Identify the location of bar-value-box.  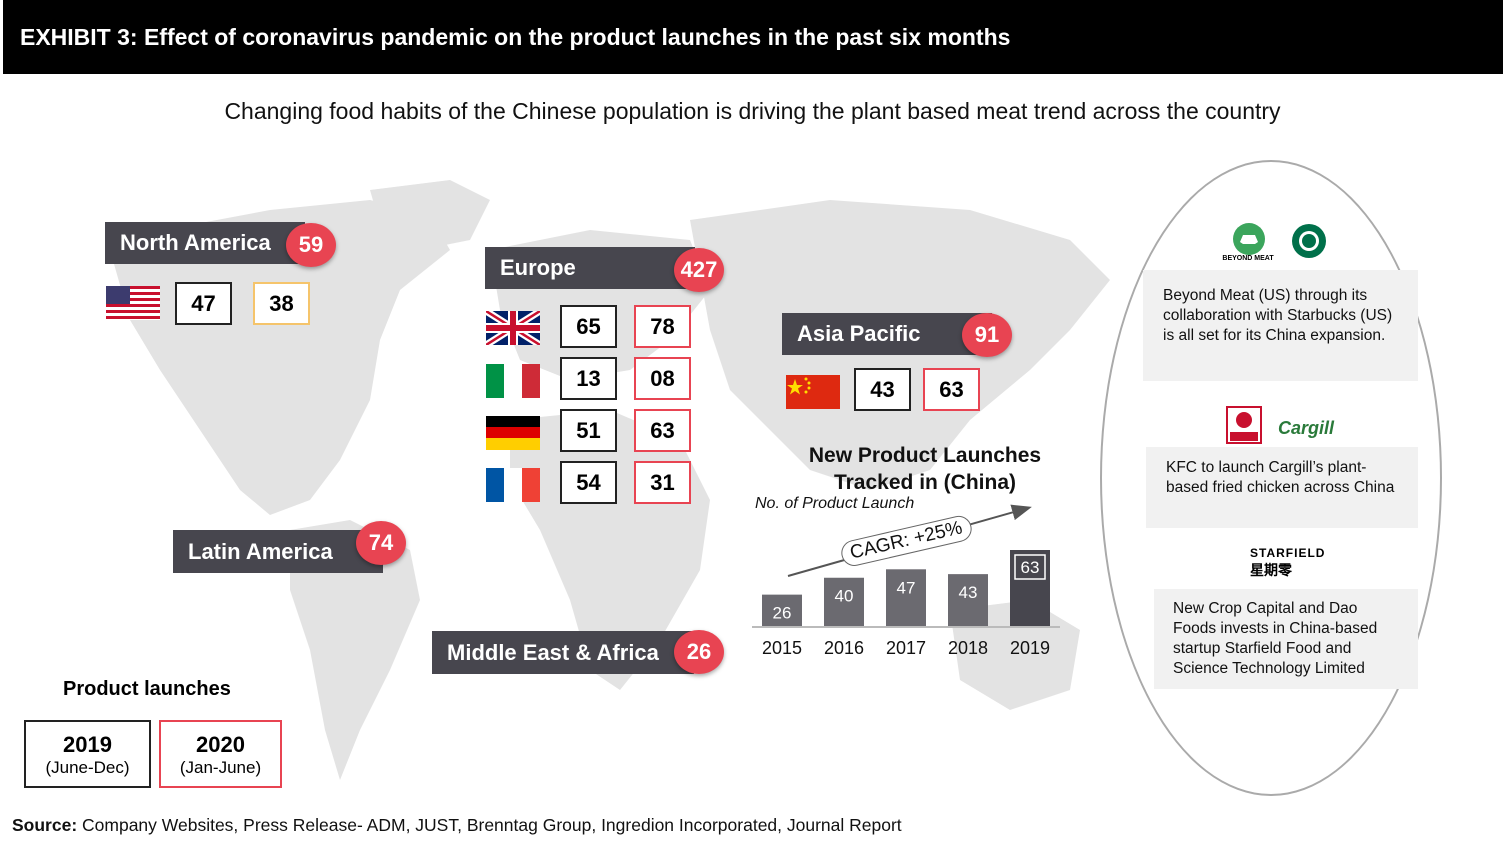
(1030, 567).